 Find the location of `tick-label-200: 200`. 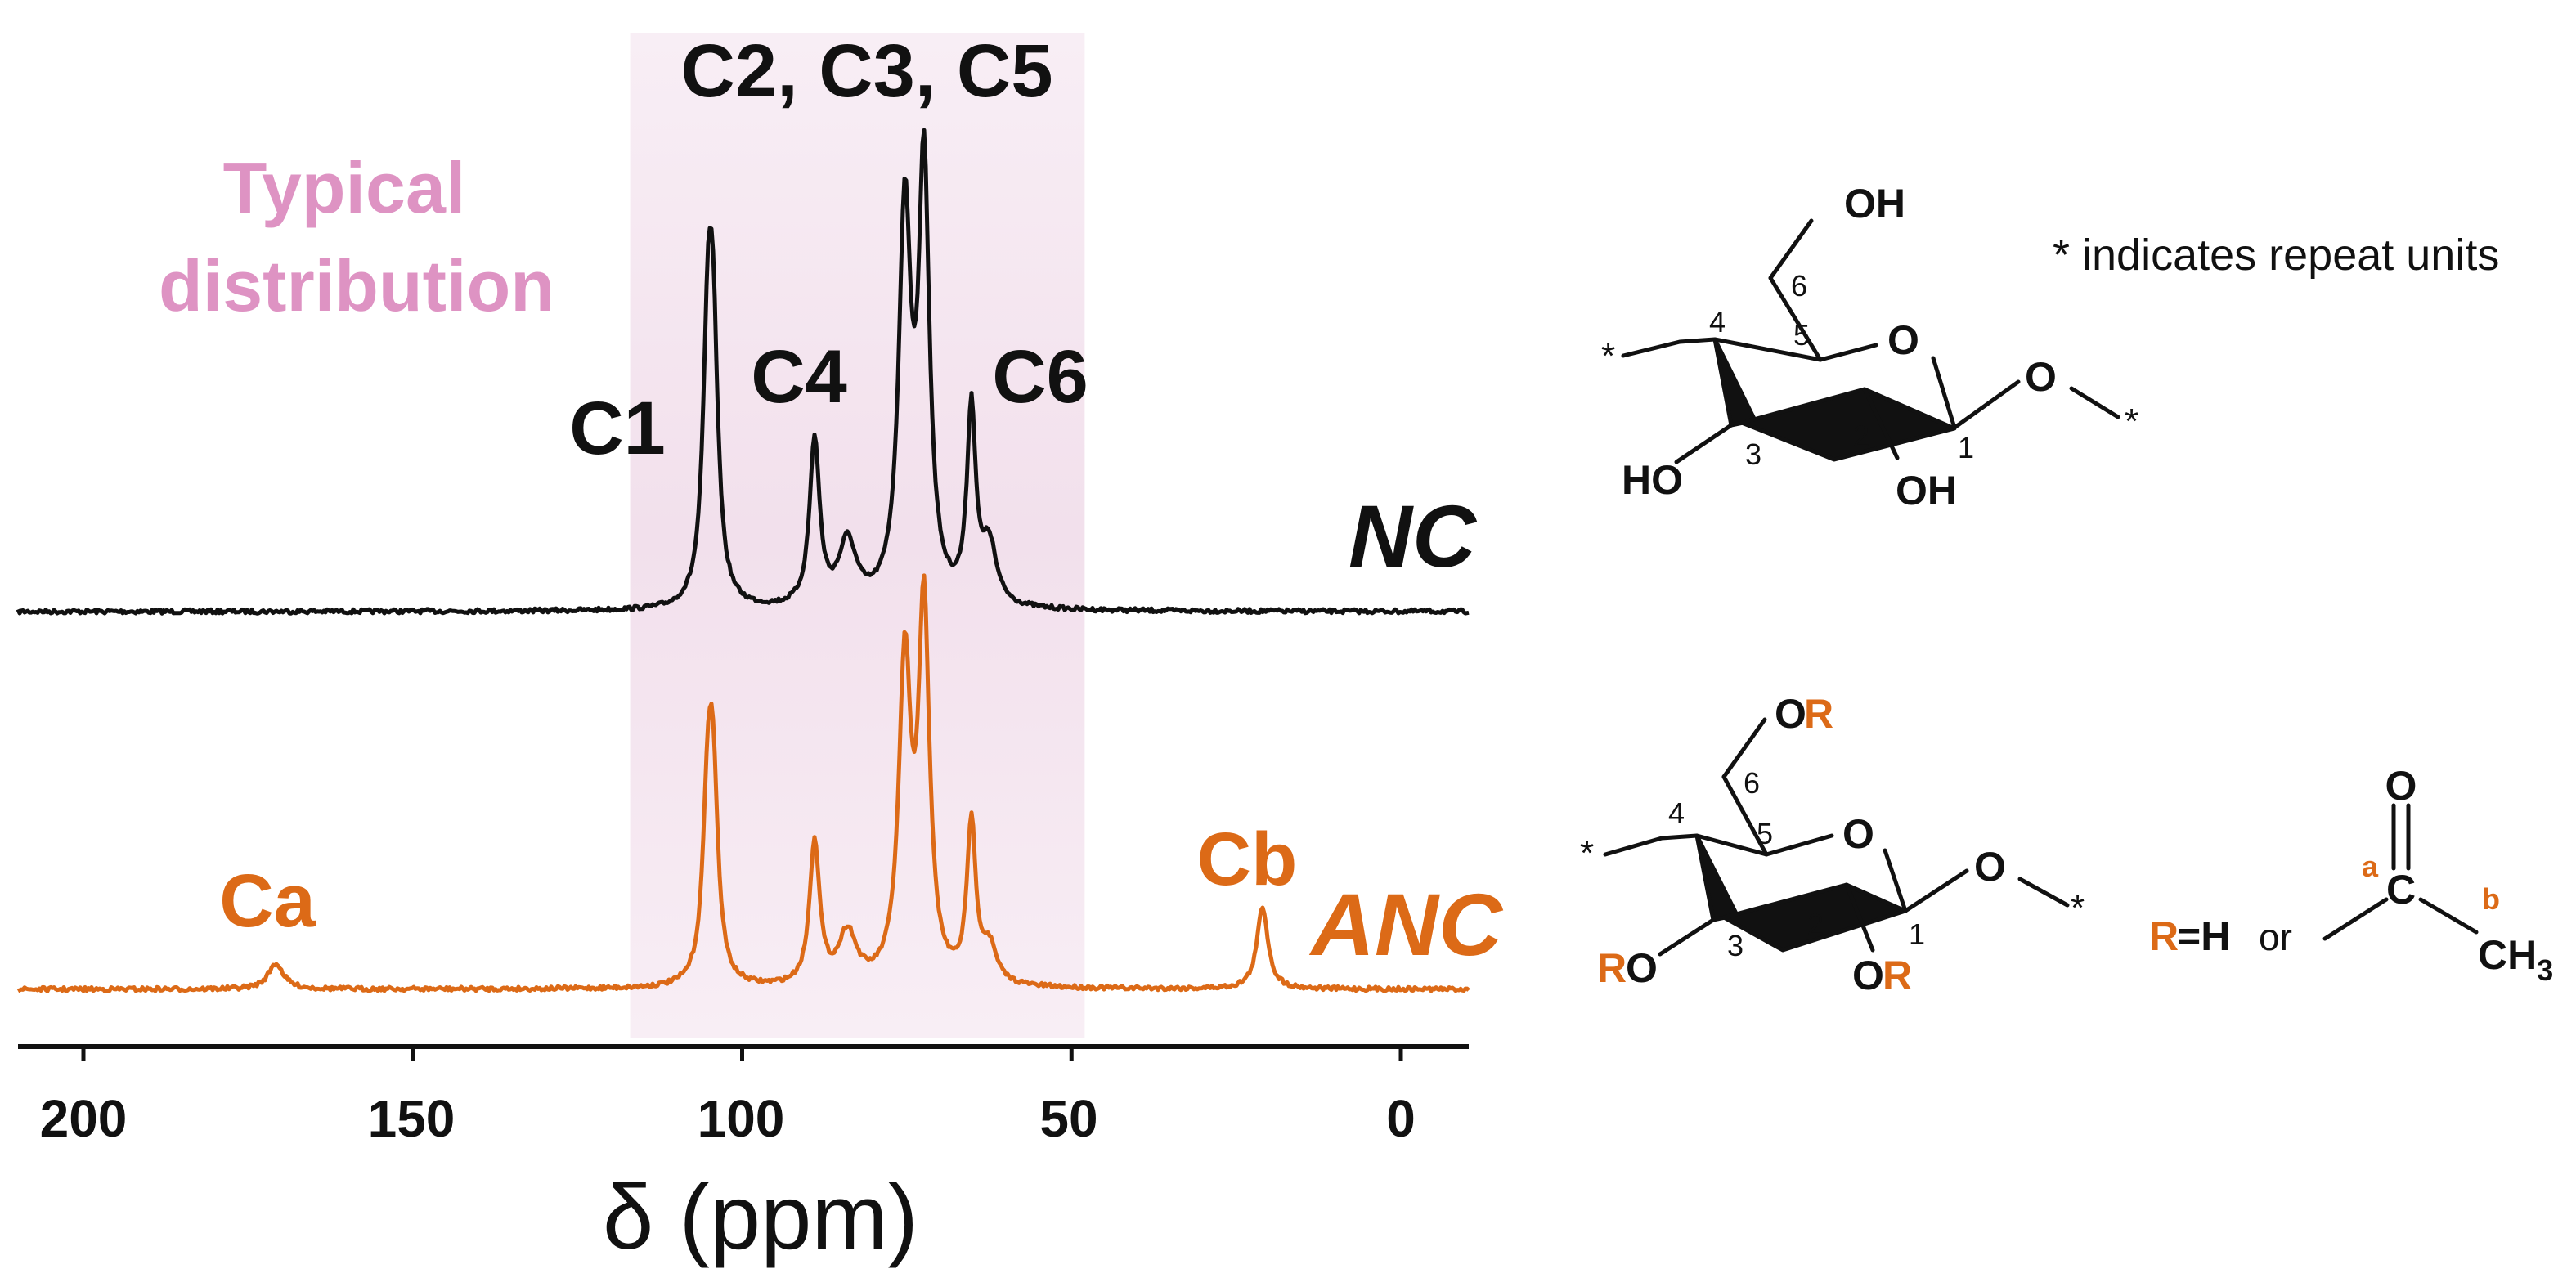

tick-label-200: 200 is located at coordinates (84, 1118).